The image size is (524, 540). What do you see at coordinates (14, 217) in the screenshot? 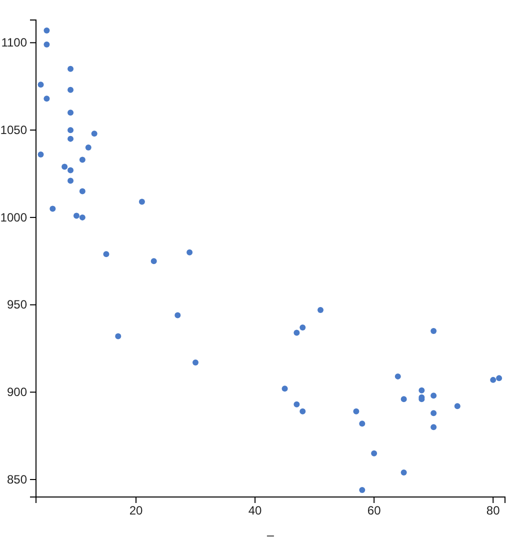
I see `y-tick-label: 1000` at bounding box center [14, 217].